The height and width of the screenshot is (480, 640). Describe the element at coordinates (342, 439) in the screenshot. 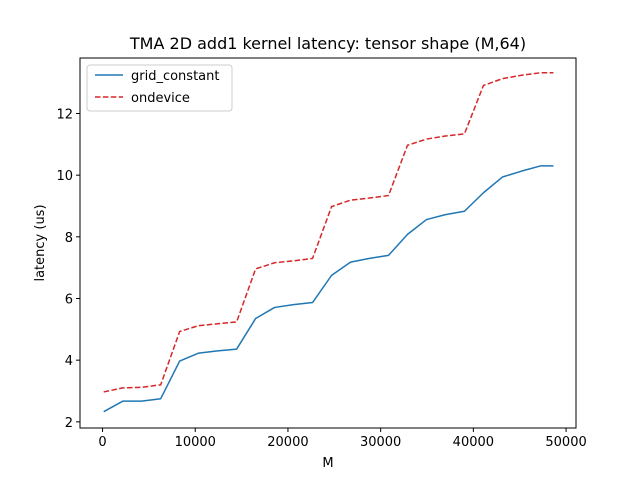

I see `x-axis-ticks: 0 10000 20000 30000 40000 50000` at that location.